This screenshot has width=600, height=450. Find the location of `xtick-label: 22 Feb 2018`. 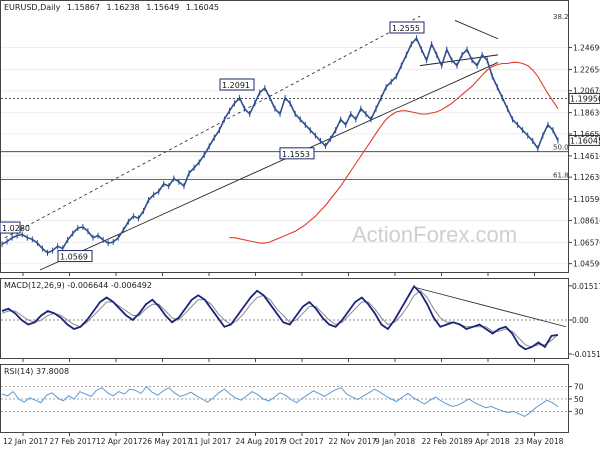

xtick-label: 22 Feb 2018 is located at coordinates (445, 441).